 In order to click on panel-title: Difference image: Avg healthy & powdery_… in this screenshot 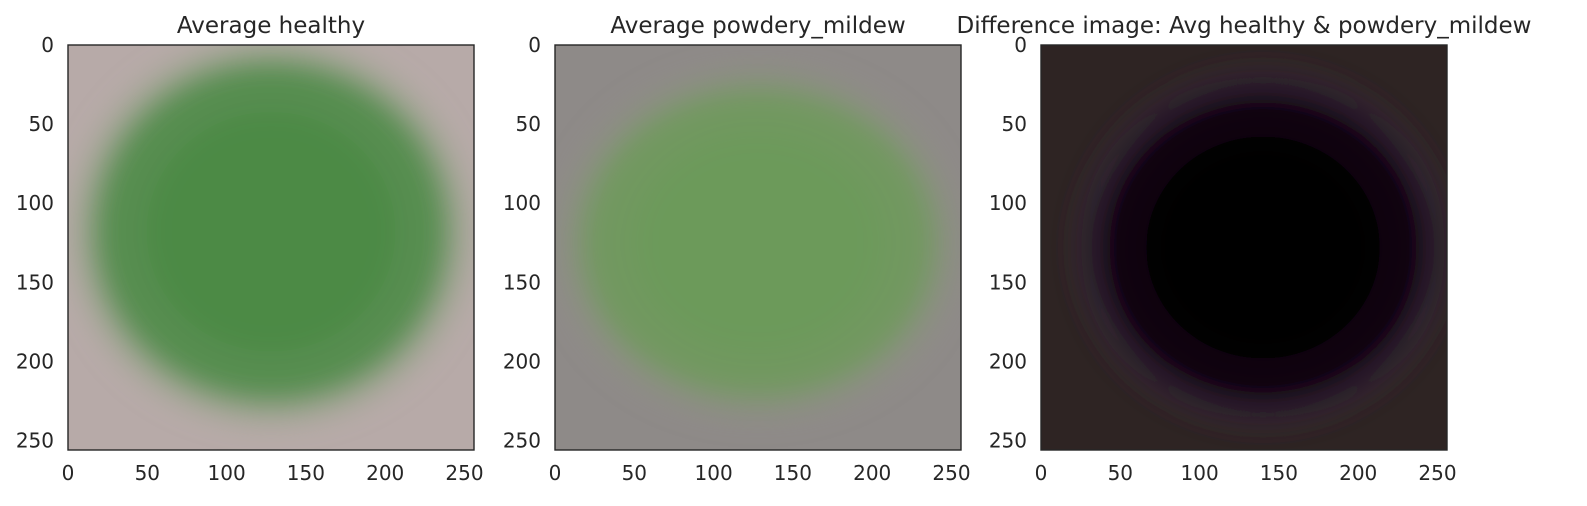, I will do `click(1243, 26)`.